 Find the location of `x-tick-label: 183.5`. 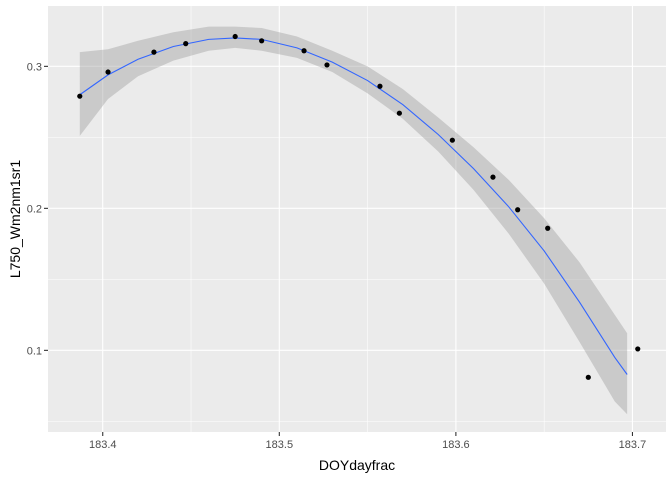

x-tick-label: 183.5 is located at coordinates (280, 445).